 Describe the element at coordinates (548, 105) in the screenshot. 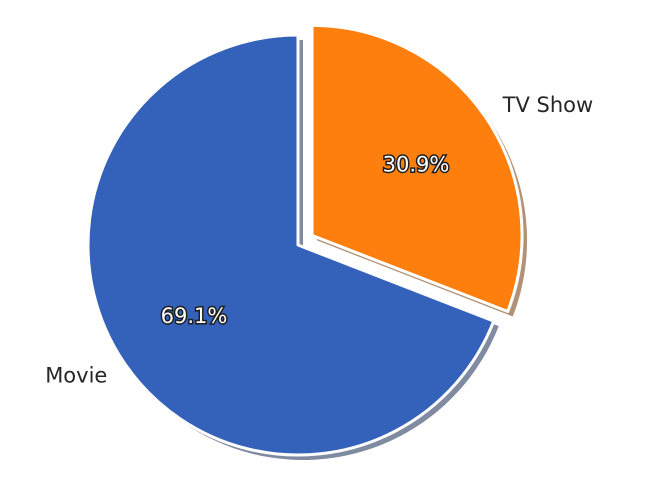

I see `slice-category-label-tv-show: TV Show` at that location.